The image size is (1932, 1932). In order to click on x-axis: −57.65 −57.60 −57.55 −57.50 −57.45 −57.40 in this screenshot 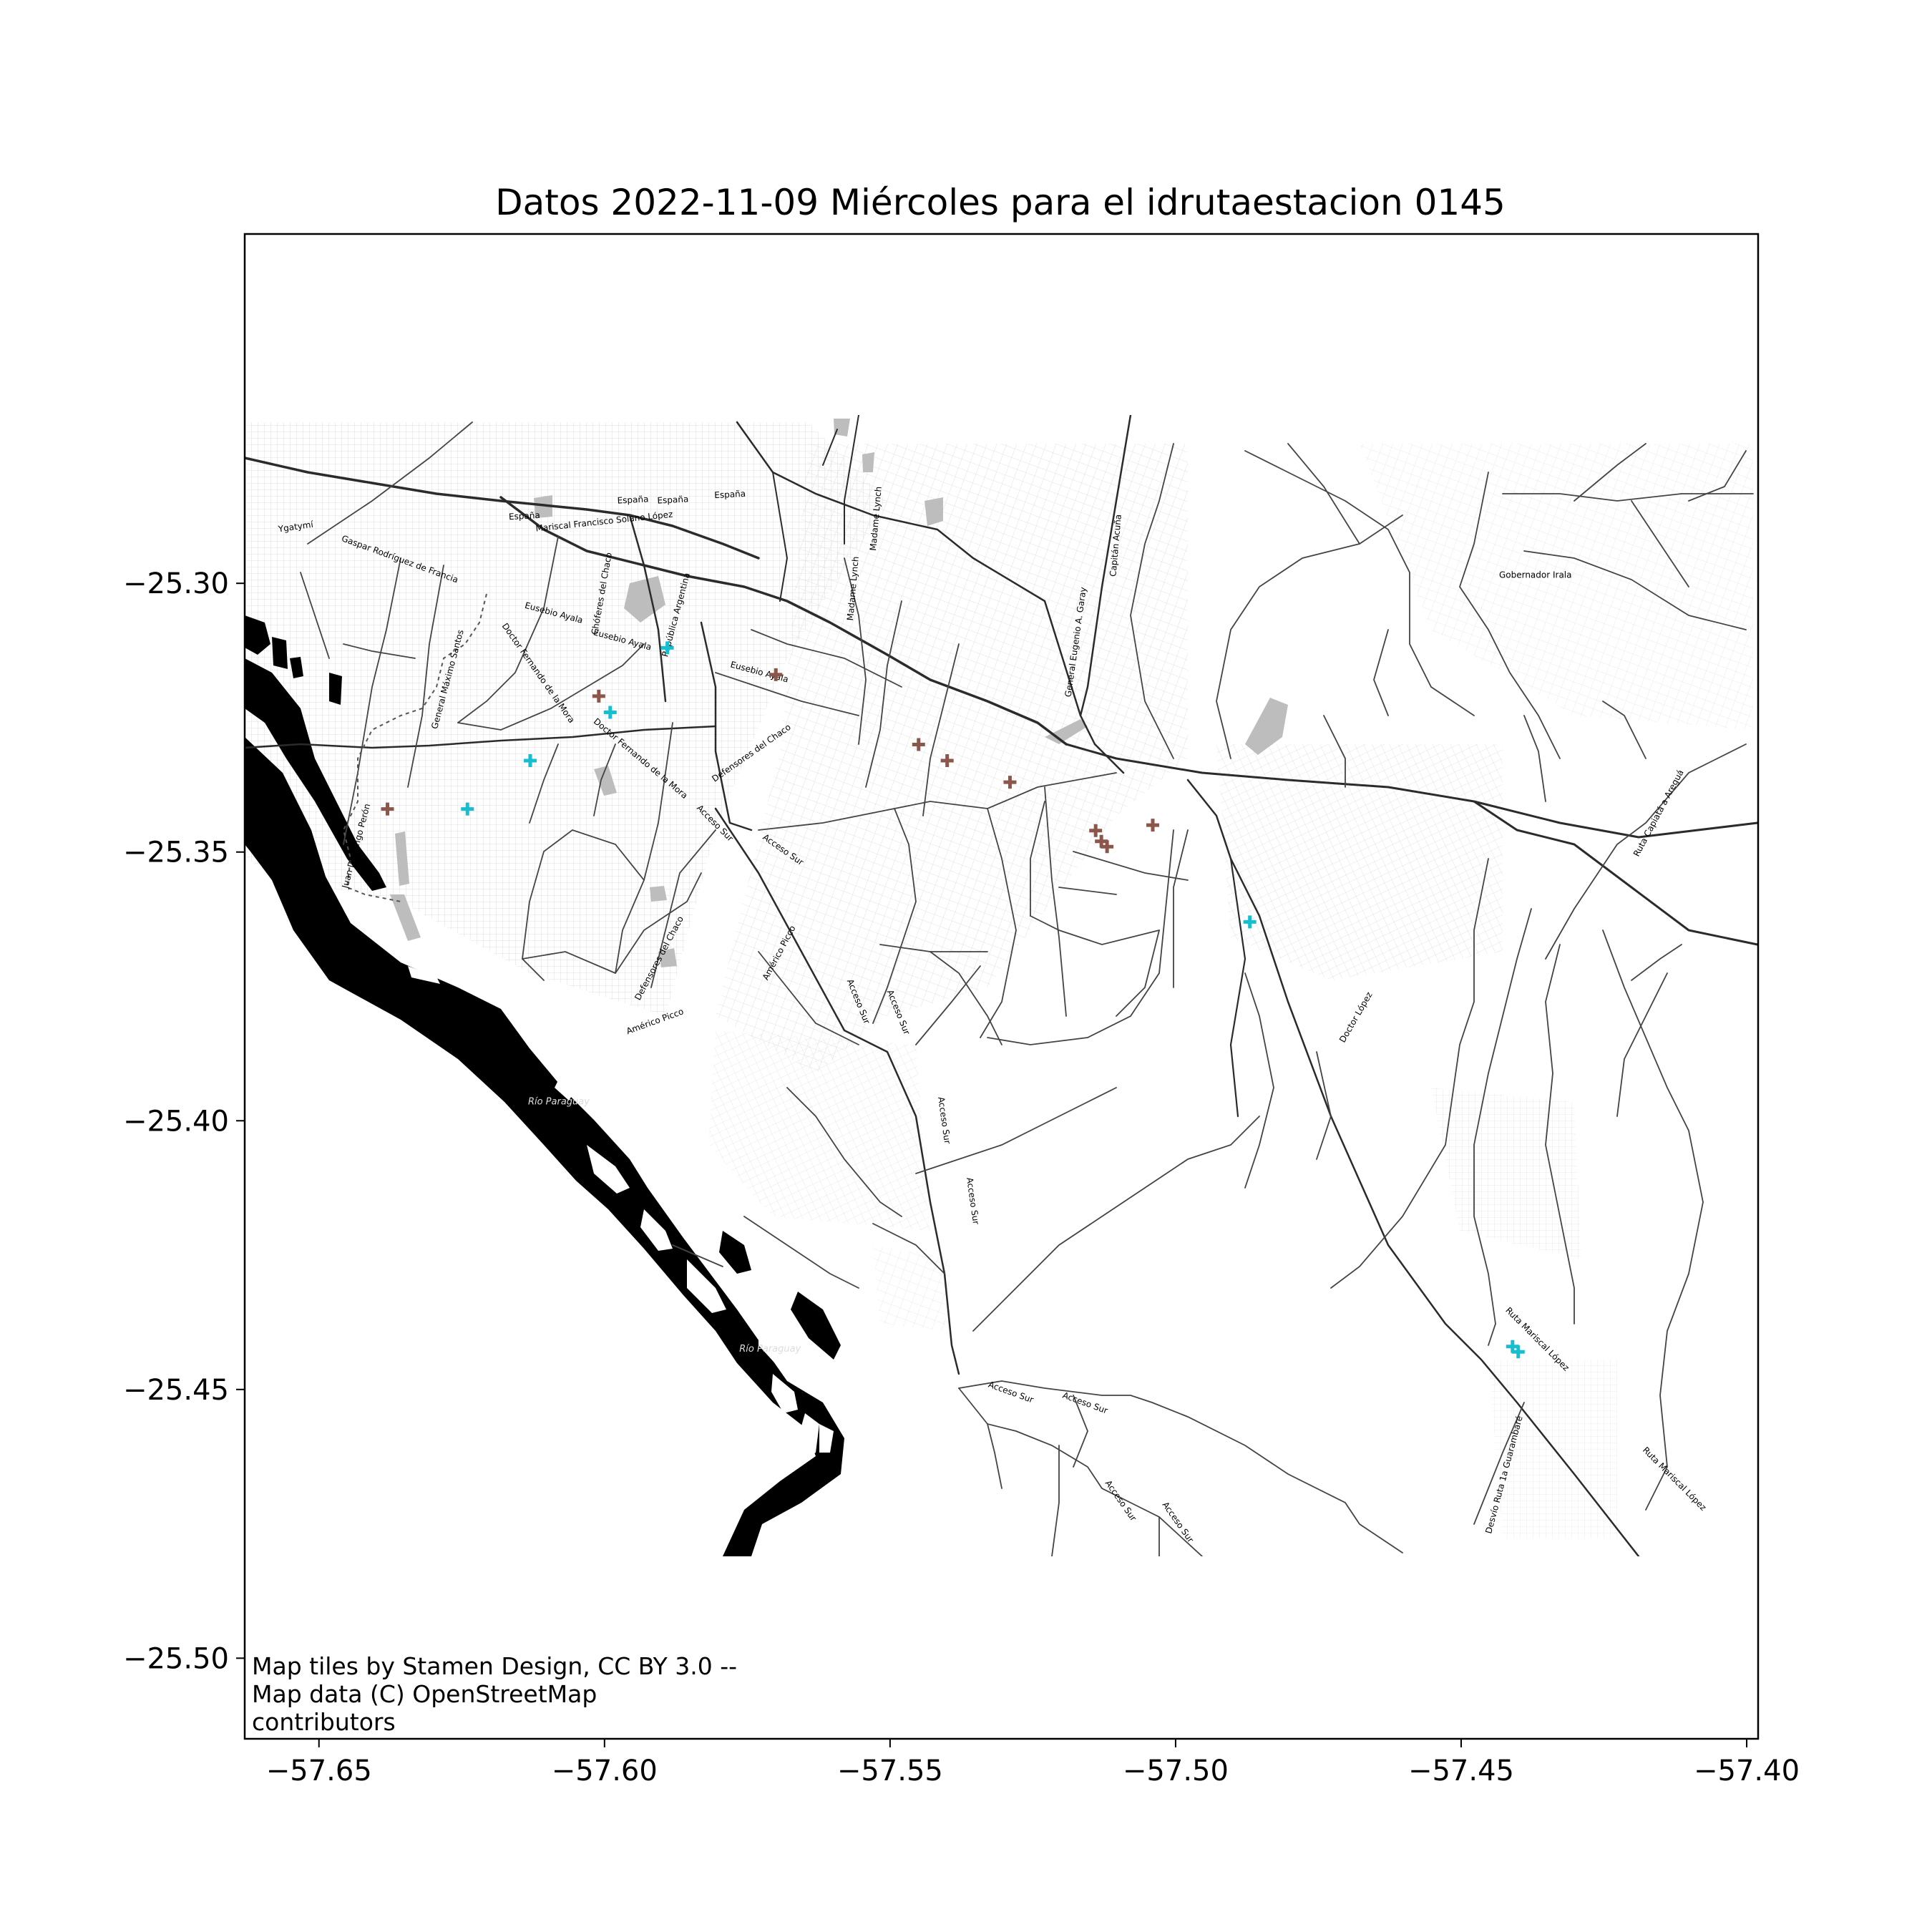, I will do `click(1033, 1763)`.